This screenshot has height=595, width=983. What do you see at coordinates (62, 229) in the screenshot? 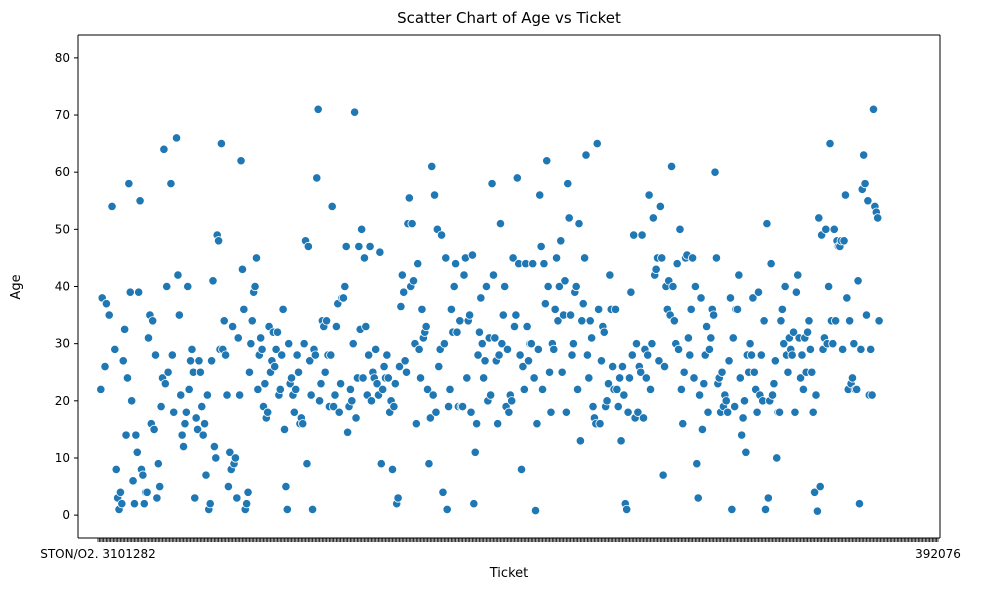
I see `y-tick-label: 50` at bounding box center [62, 229].